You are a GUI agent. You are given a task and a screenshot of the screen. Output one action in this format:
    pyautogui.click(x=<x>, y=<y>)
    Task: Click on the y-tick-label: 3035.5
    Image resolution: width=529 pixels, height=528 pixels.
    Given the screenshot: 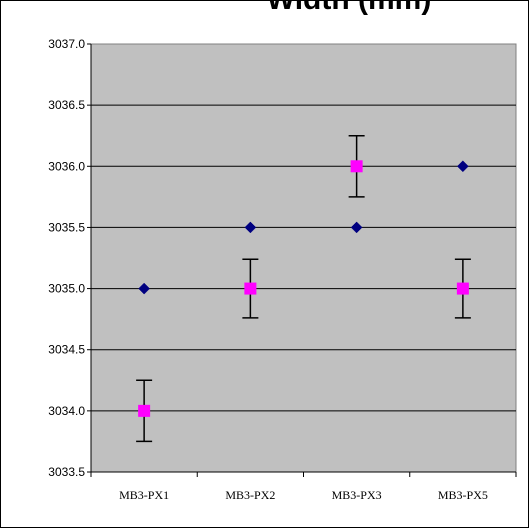 What is the action you would take?
    pyautogui.click(x=66, y=227)
    